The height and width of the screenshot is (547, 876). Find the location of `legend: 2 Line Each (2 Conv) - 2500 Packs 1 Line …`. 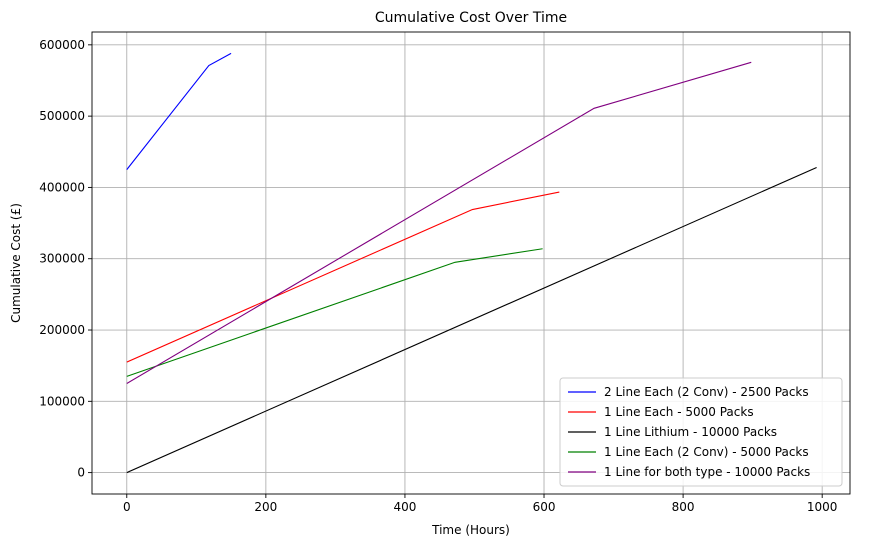

legend: 2 Line Each (2 Conv) - 2500 Packs 1 Line … is located at coordinates (701, 432).